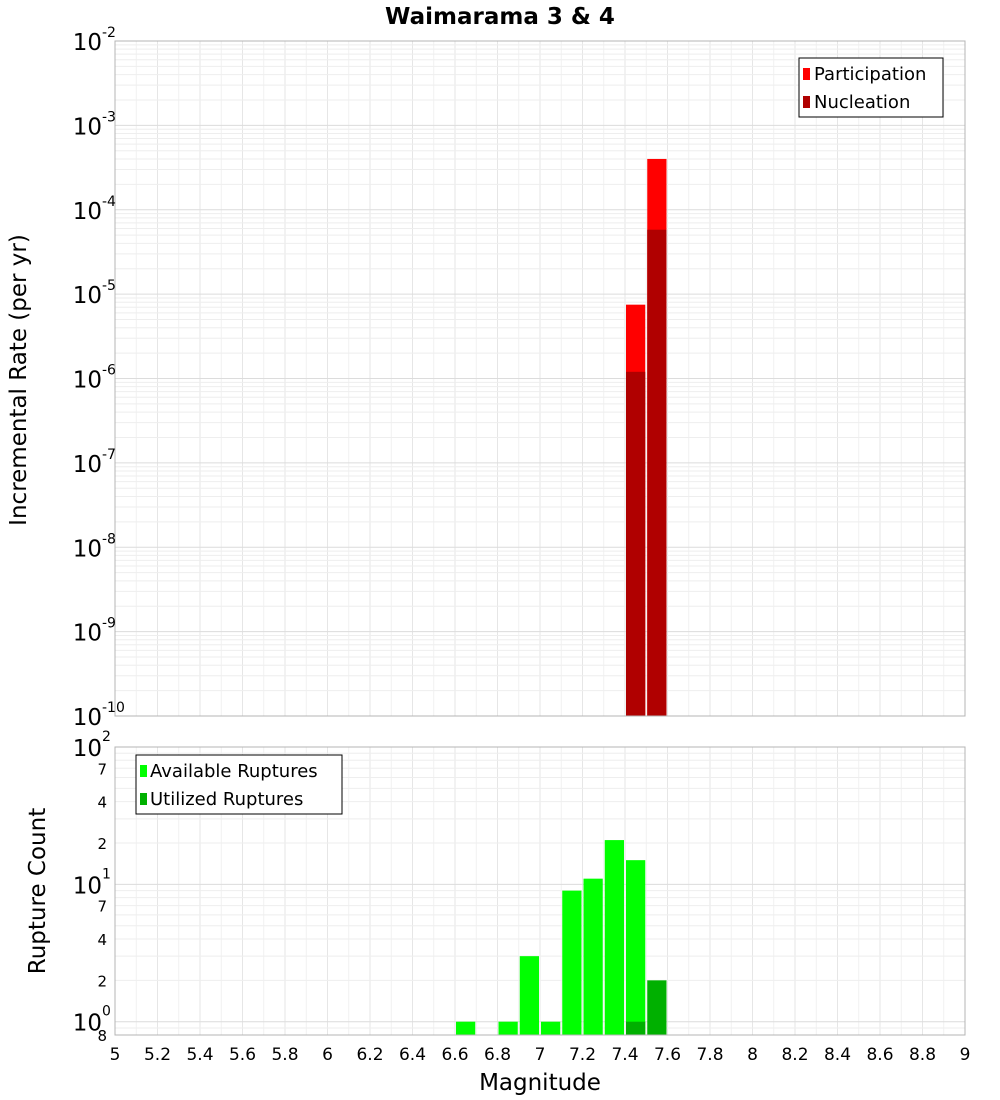  I want to click on x-tick-label: 7.6, so click(667, 1055).